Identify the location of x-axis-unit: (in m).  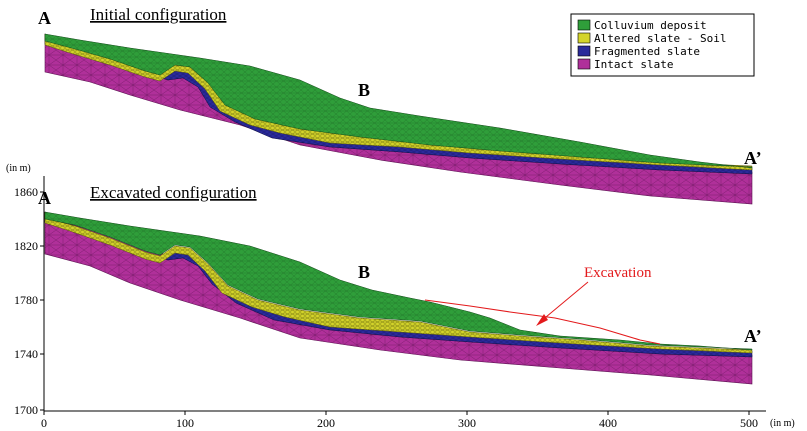
(782, 423).